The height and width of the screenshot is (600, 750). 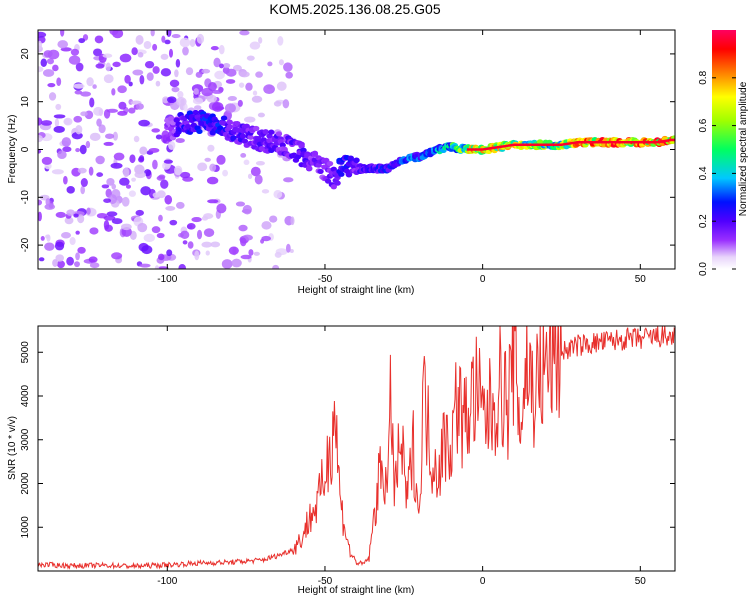 What do you see at coordinates (25, 54) in the screenshot?
I see `top-y-tick-label: 20` at bounding box center [25, 54].